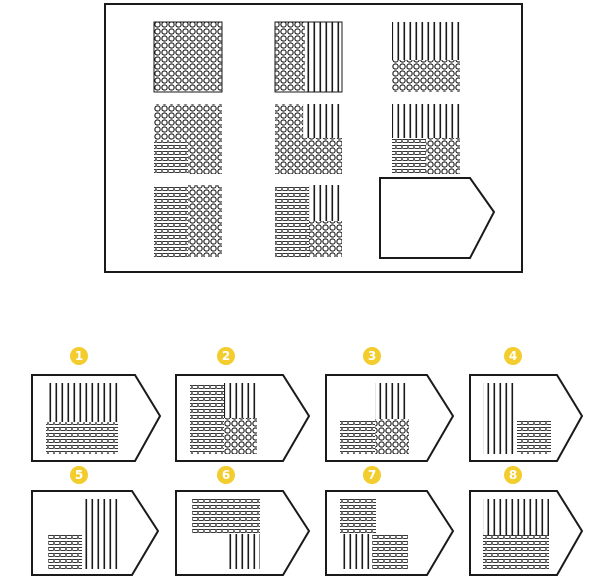 This screenshot has height=581, width=600. I want to click on badge-2-bg, so click(226, 356).